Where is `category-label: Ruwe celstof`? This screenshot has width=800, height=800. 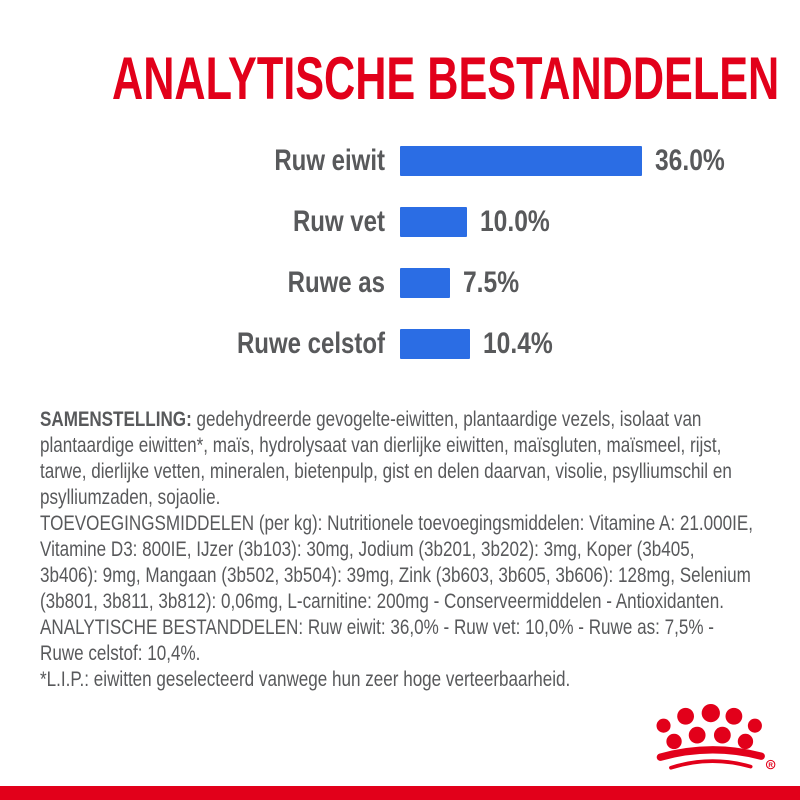 category-label: Ruwe celstof is located at coordinates (310, 343).